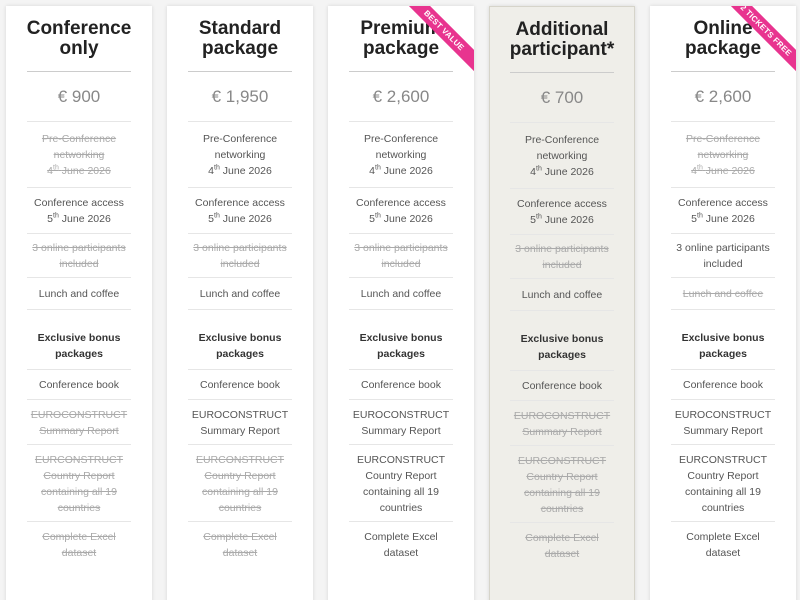 The image size is (800, 600). Describe the element at coordinates (723, 39) in the screenshot. I see `plan-title: Online package` at that location.